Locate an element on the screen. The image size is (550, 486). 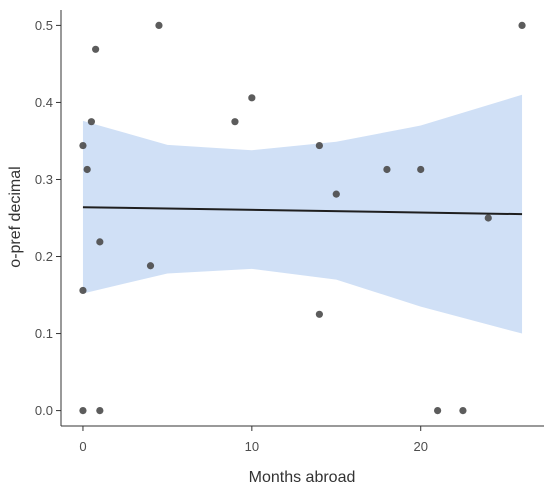
y-tick-label: 0.0 is located at coordinates (44, 410).